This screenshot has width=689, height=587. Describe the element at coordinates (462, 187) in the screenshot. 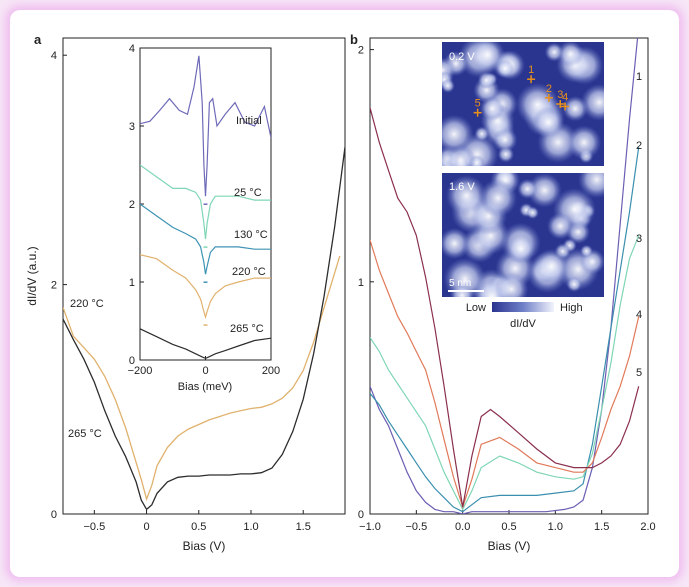

I see `map2-label: 1.6 V` at that location.